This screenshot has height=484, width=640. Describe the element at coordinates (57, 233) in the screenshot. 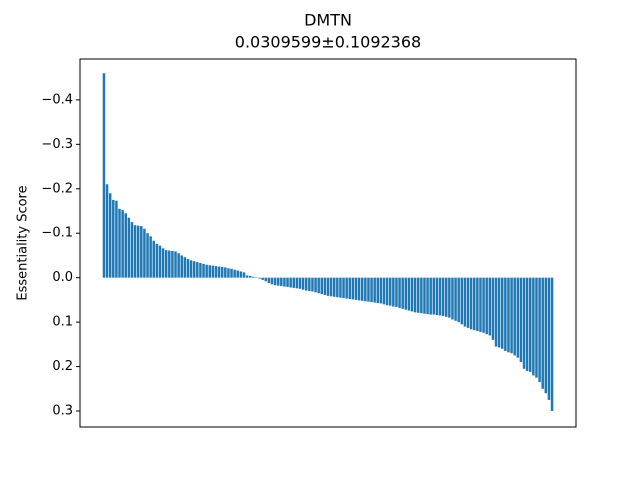

I see `y-tick-label: −0.1` at that location.